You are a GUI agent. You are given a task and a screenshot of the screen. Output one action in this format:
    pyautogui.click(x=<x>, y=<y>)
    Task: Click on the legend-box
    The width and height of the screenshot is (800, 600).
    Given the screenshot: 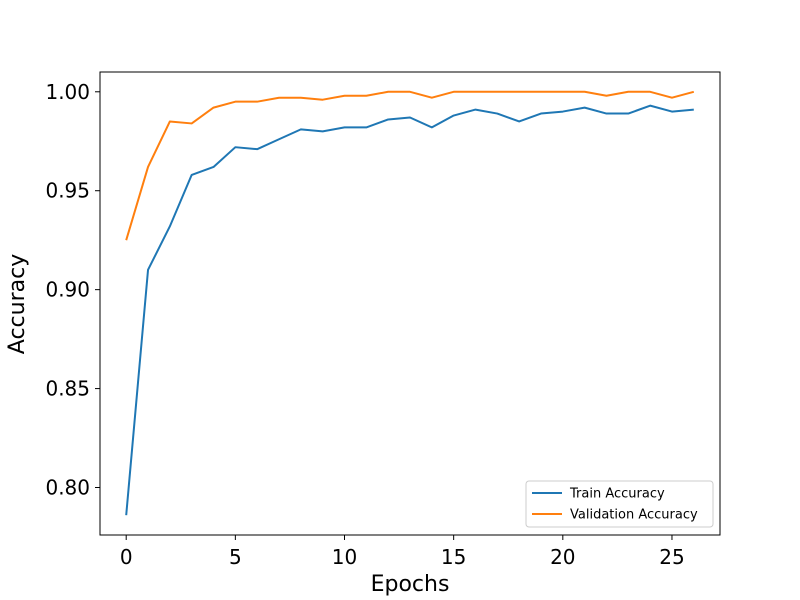 What is the action you would take?
    pyautogui.click(x=619, y=504)
    